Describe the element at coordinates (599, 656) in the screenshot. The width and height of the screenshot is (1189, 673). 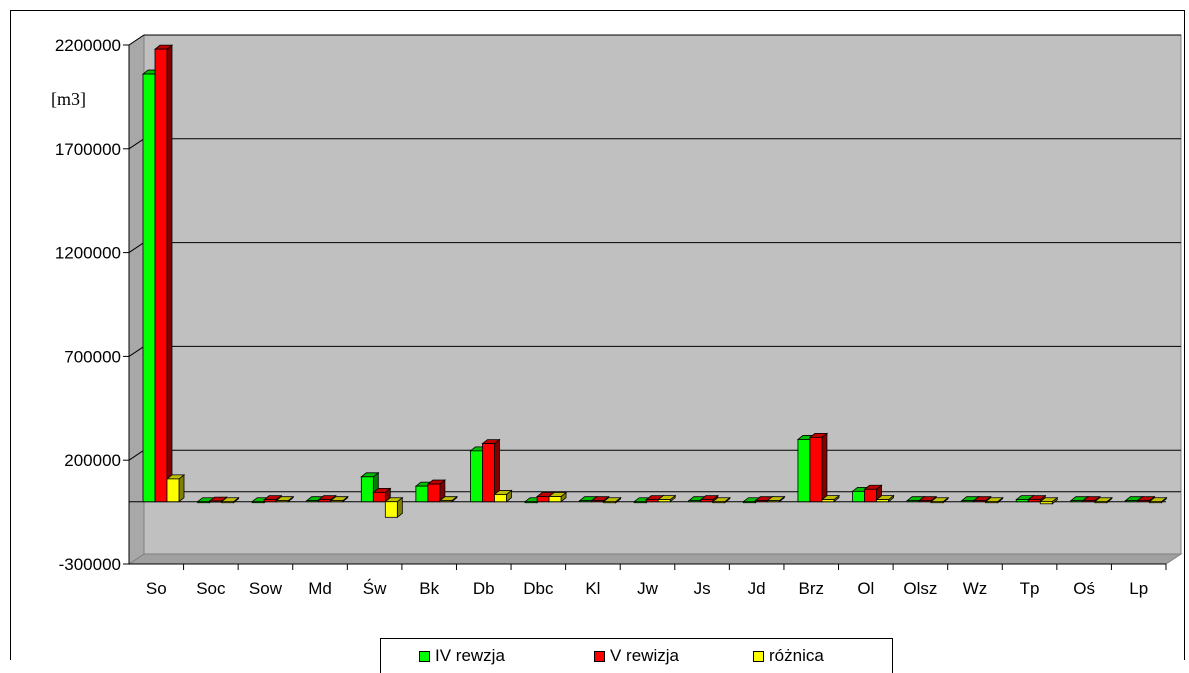
I see `legend-swatch-red` at that location.